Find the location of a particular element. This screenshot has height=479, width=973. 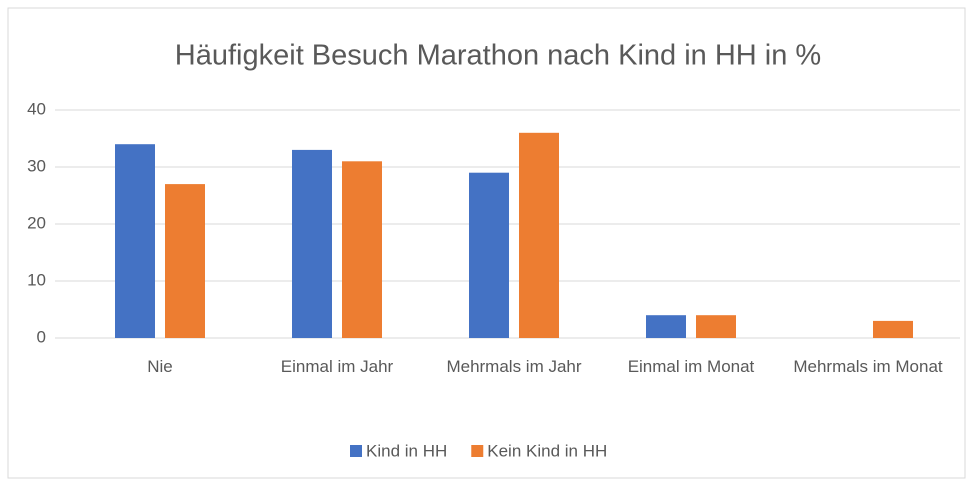

x-tick-label: Einmal im Jahr is located at coordinates (337, 366).